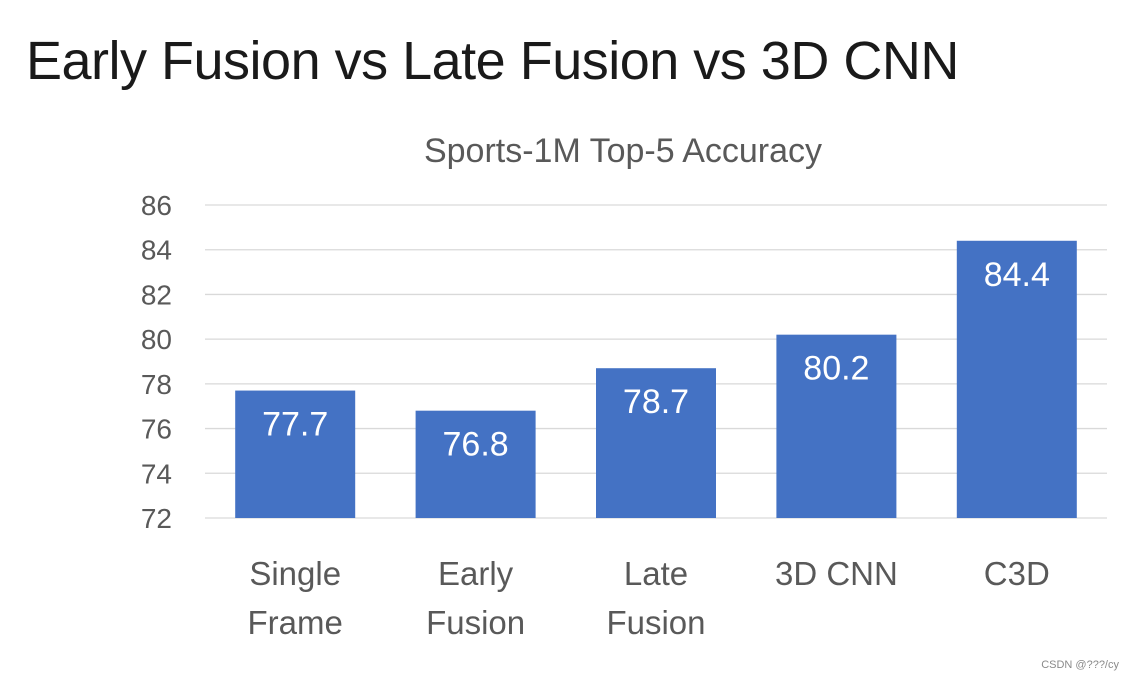 This screenshot has width=1133, height=681. I want to click on y-tick-label: 76, so click(156, 429).